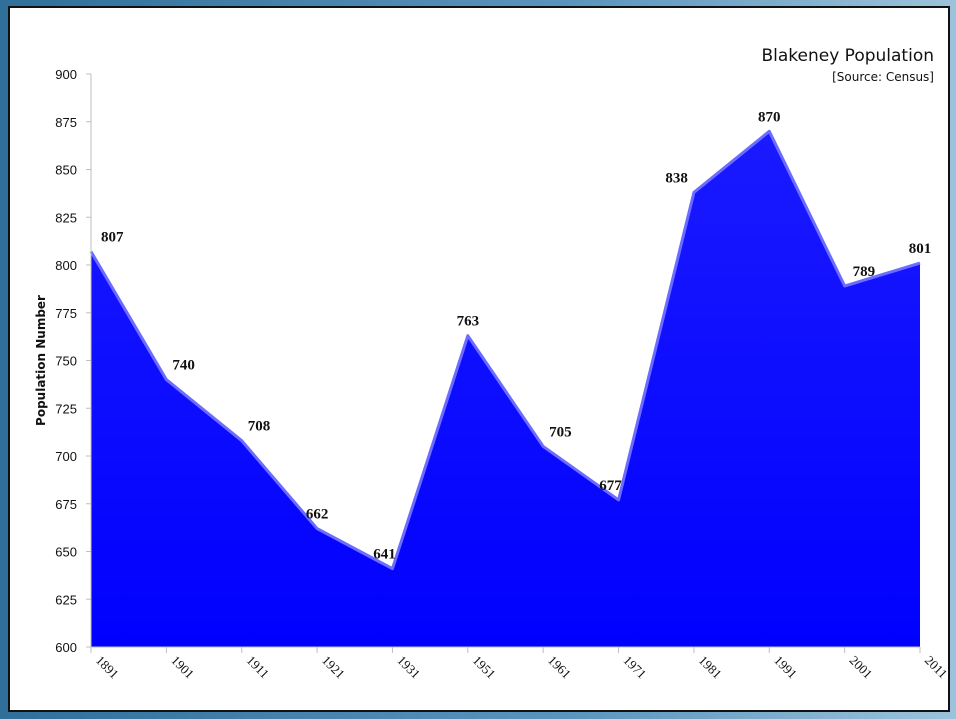  What do you see at coordinates (936, 667) in the screenshot?
I see `x-tick-label: 2011` at bounding box center [936, 667].